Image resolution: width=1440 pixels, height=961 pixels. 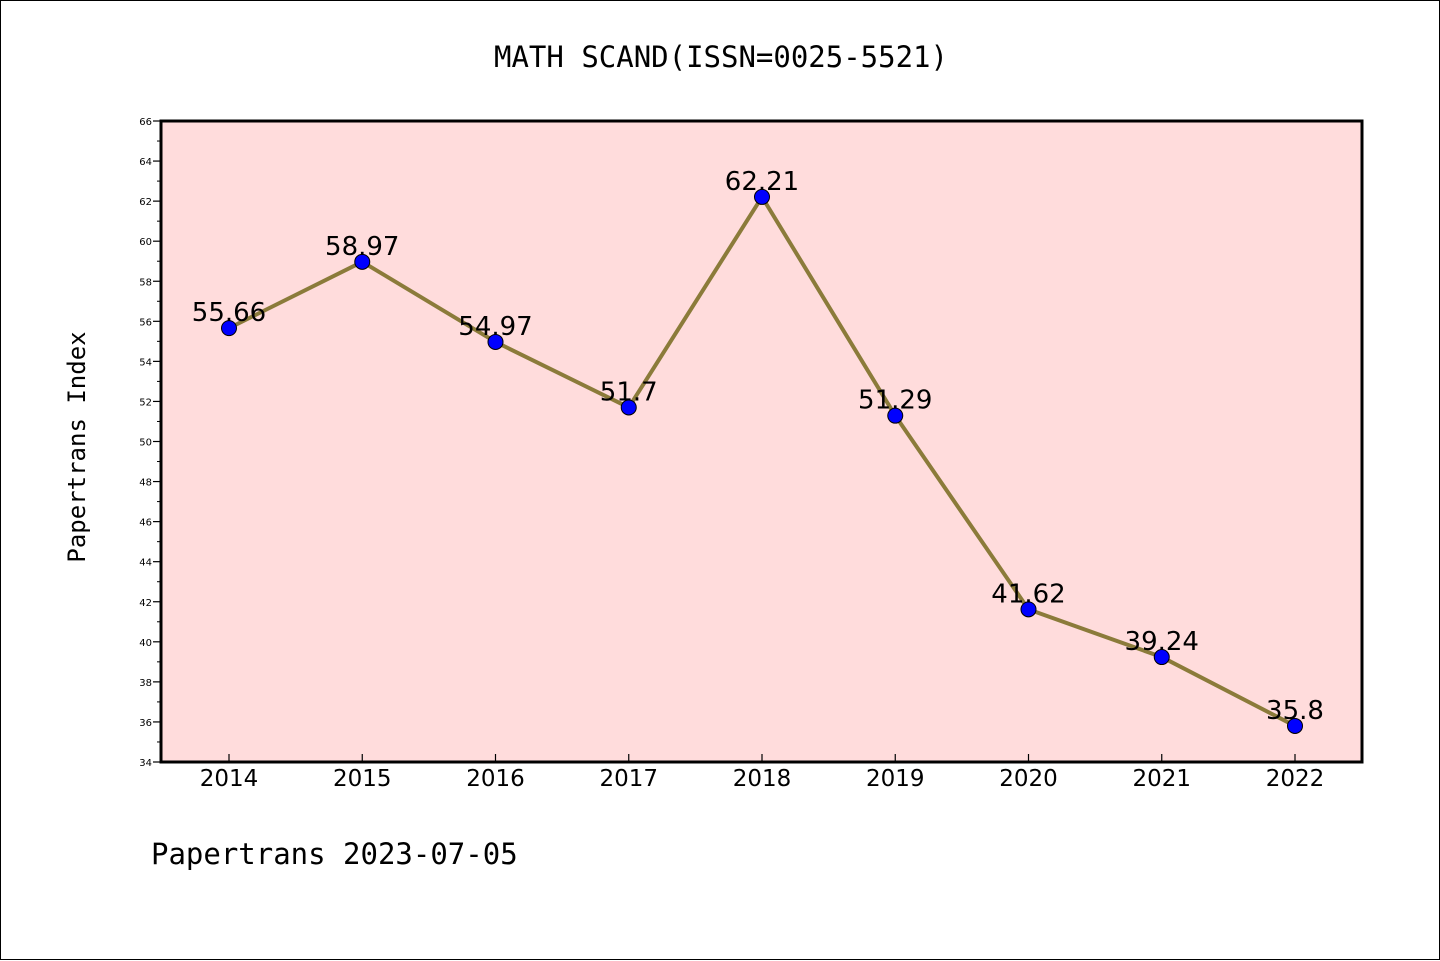 What do you see at coordinates (1295, 779) in the screenshot?
I see `x-tick-label: 2022` at bounding box center [1295, 779].